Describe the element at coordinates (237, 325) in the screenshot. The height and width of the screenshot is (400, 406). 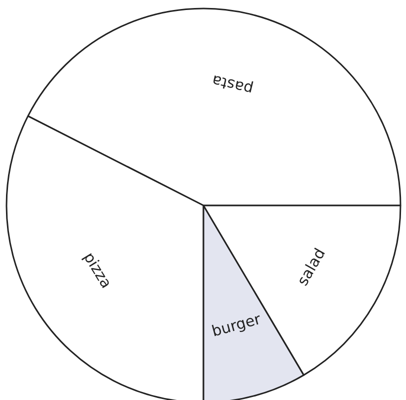
I see `slice-label: burger` at that location.